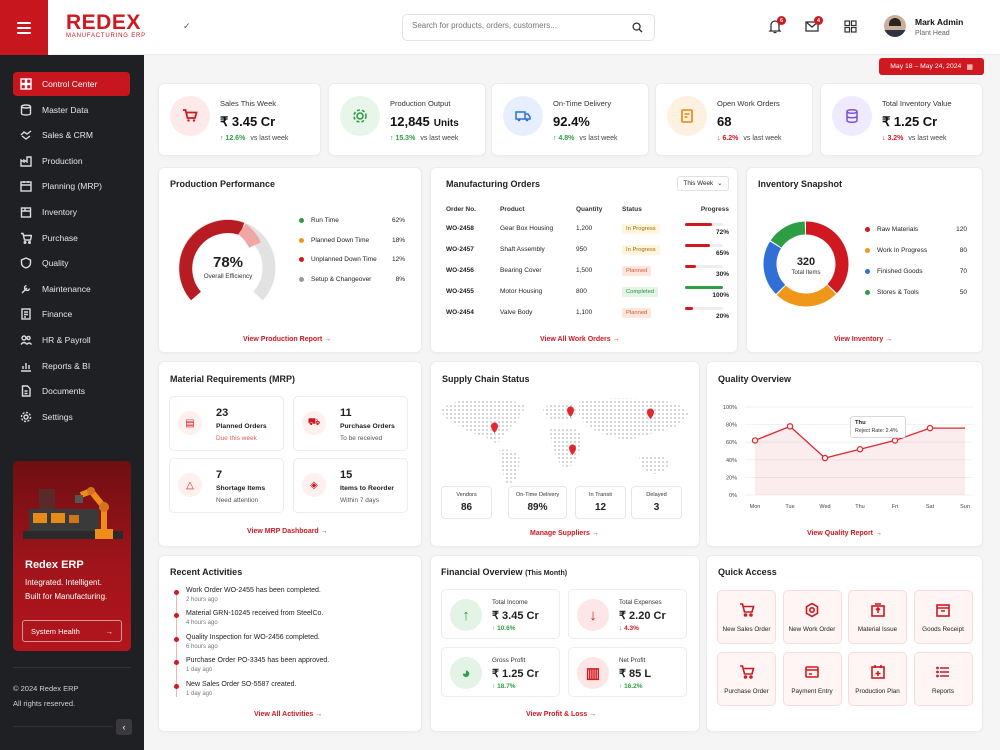 The width and height of the screenshot is (1000, 750). What do you see at coordinates (863, 339) in the screenshot?
I see `view-inventory-link: View Inventory` at bounding box center [863, 339].